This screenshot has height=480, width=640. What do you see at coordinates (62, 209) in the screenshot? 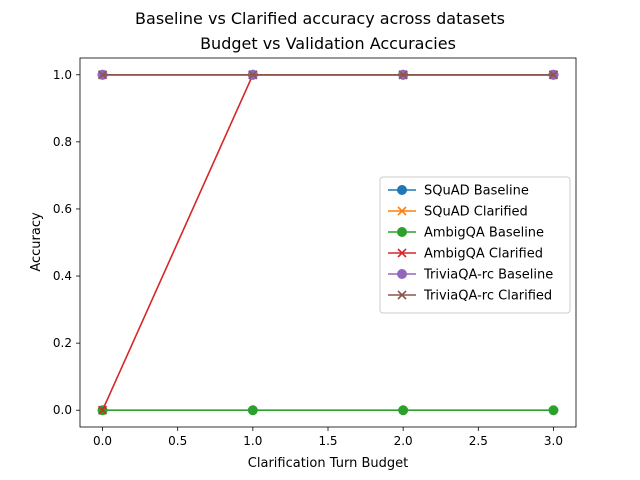
I see `y-tick-label: 0.6` at bounding box center [62, 209].